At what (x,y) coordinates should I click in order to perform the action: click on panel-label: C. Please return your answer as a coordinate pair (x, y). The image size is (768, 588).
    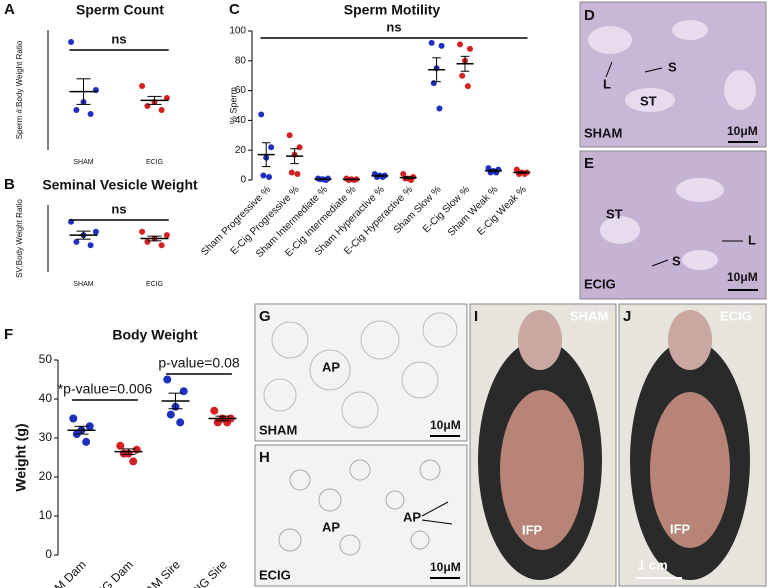
    Looking at the image, I should click on (234, 9).